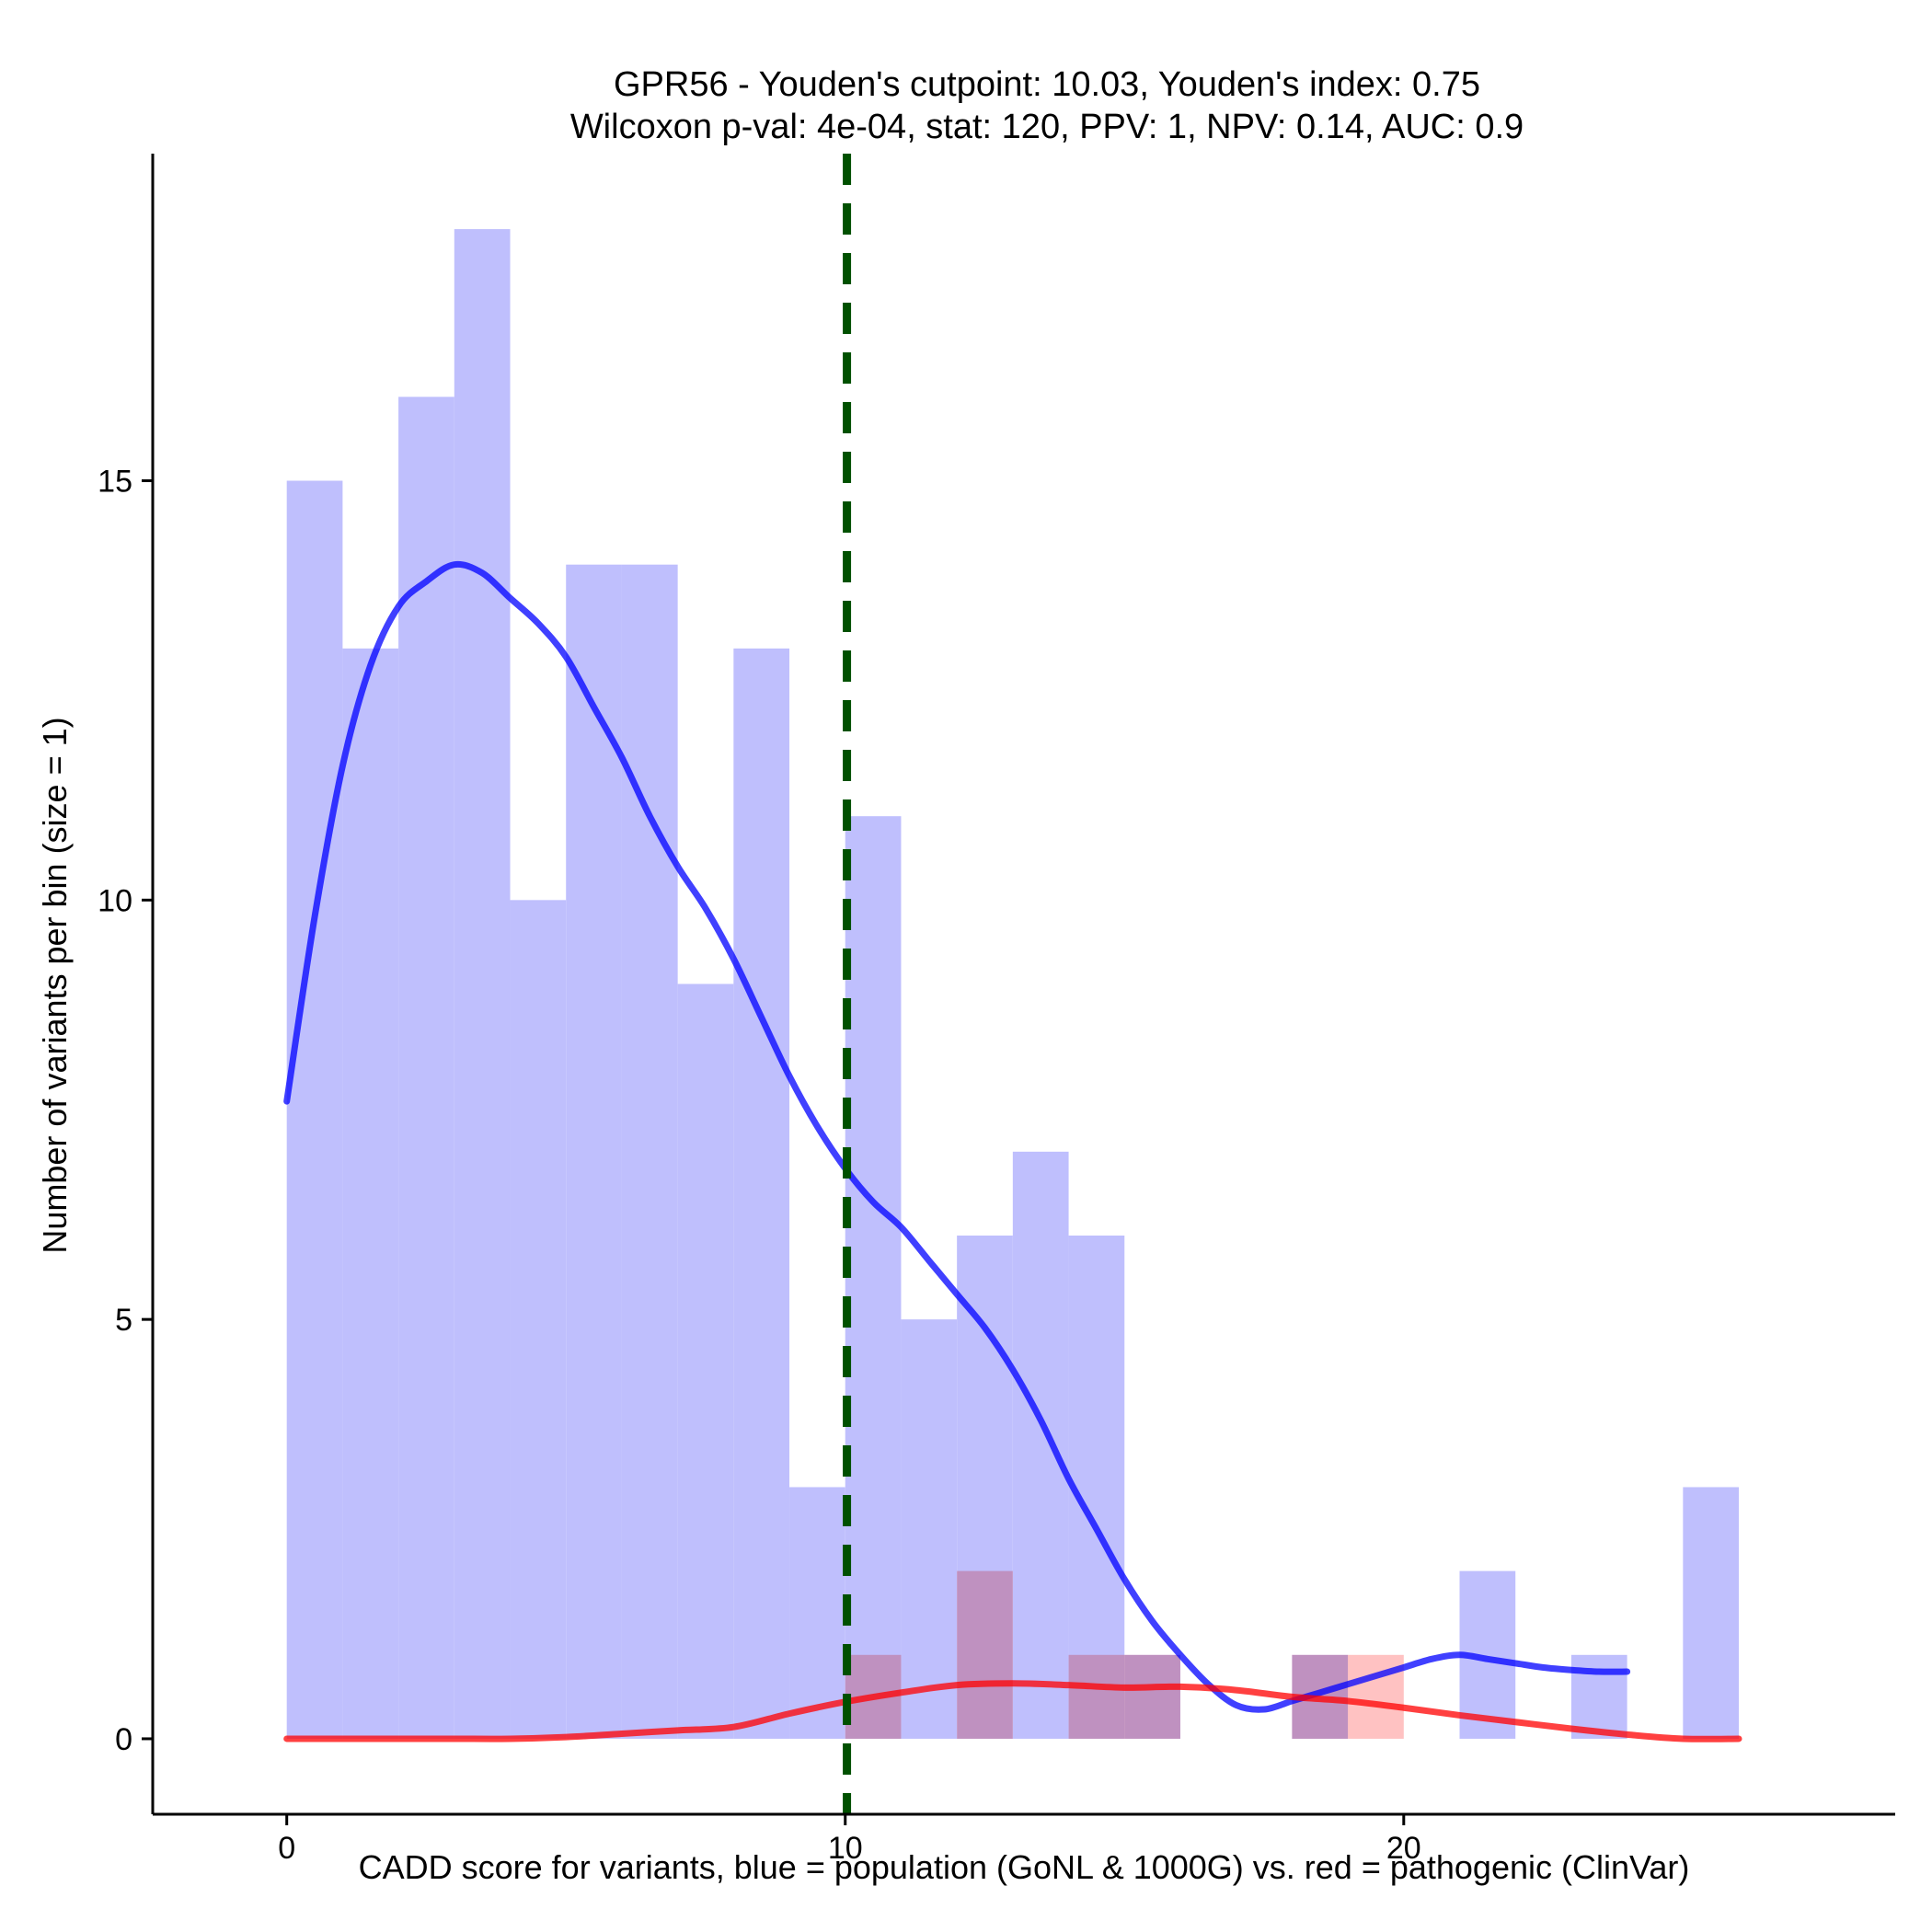 The height and width of the screenshot is (1932, 1932). I want to click on y-axis-label: Number of variants per bin (size = 1), so click(55, 985).